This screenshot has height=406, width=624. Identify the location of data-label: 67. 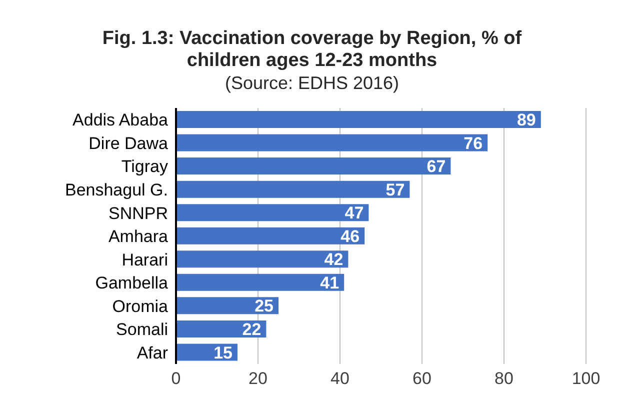
(436, 166).